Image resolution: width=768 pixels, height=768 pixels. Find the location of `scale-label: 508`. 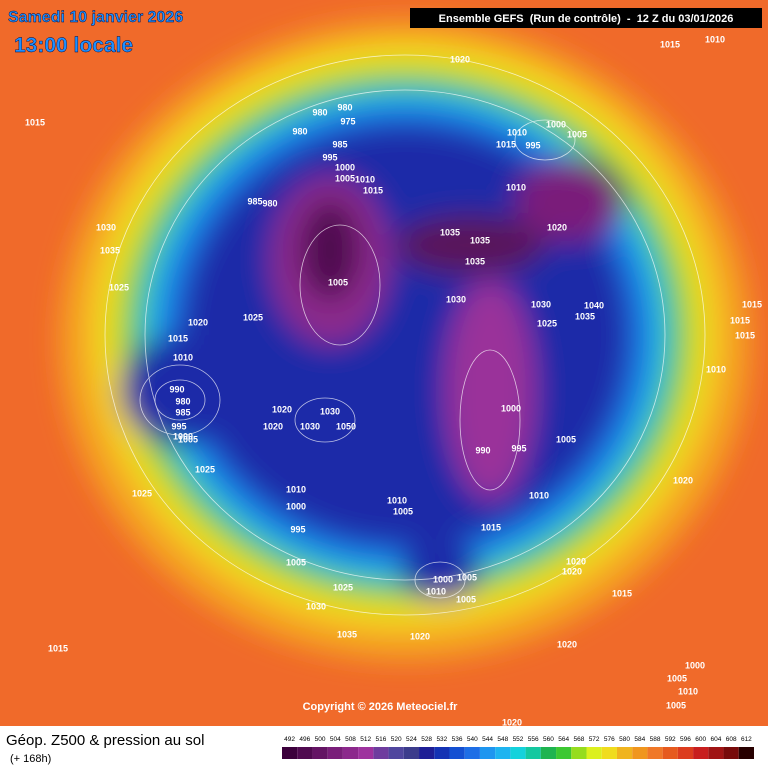

scale-label: 508 is located at coordinates (350, 739).